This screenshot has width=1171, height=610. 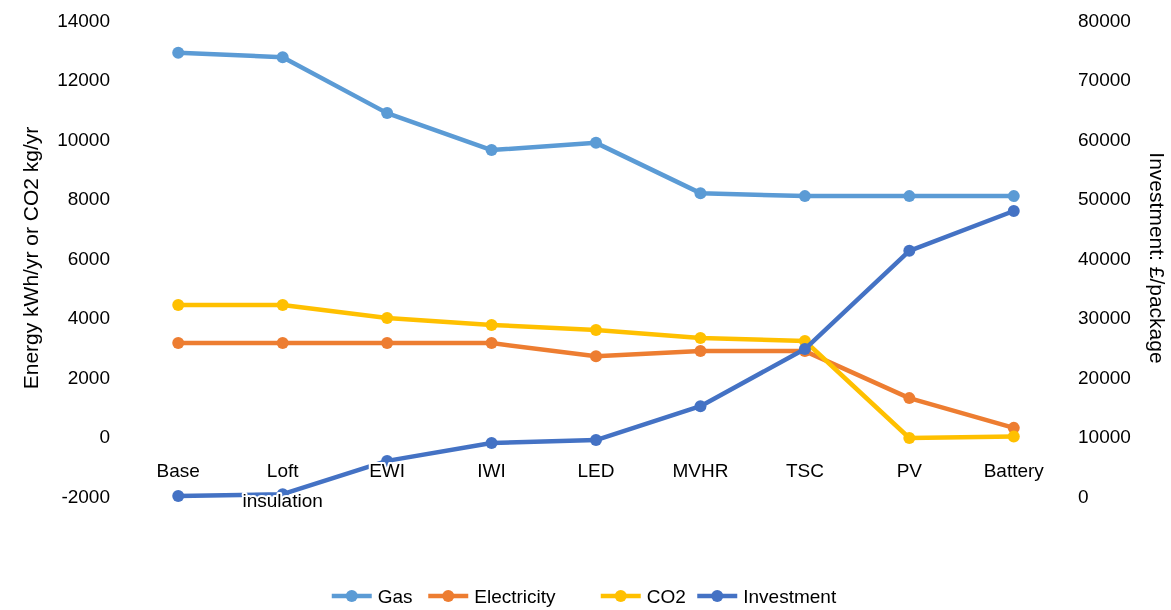 I want to click on legend-label: Electricity, so click(x=515, y=596).